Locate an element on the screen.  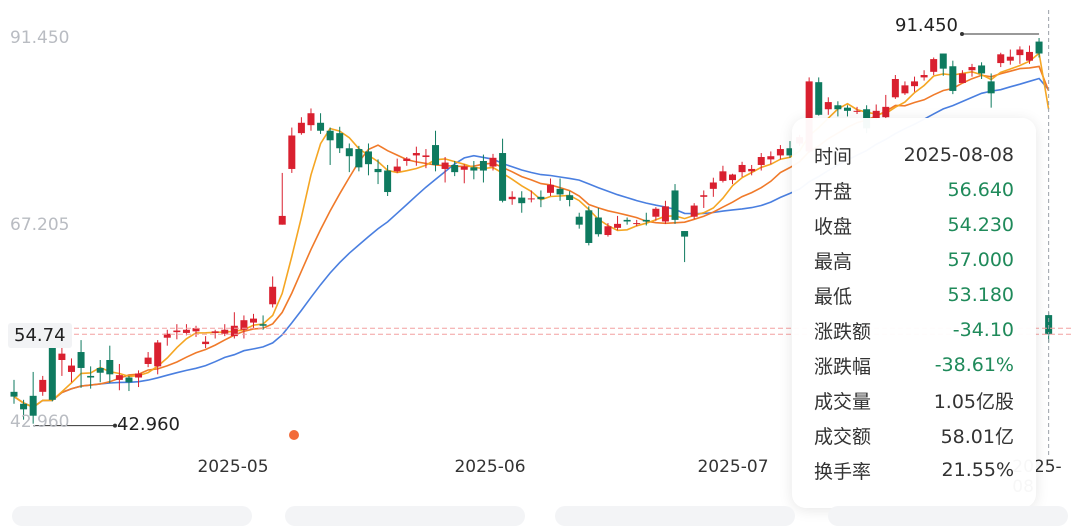
x-tick-label-jun: 2025-06 is located at coordinates (490, 467).